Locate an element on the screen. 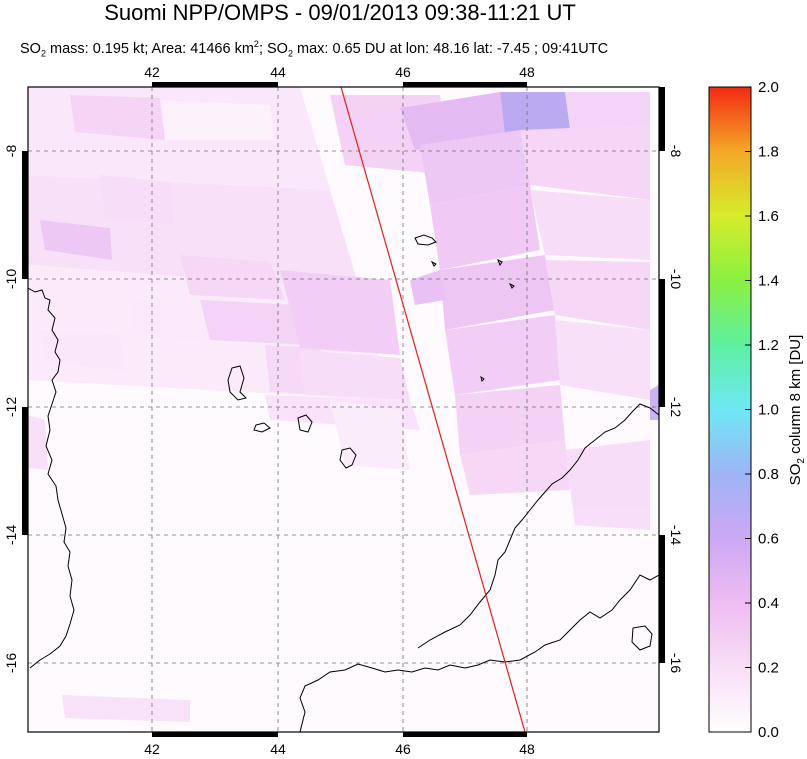  coastline-mayotte-main is located at coordinates (348, 458).